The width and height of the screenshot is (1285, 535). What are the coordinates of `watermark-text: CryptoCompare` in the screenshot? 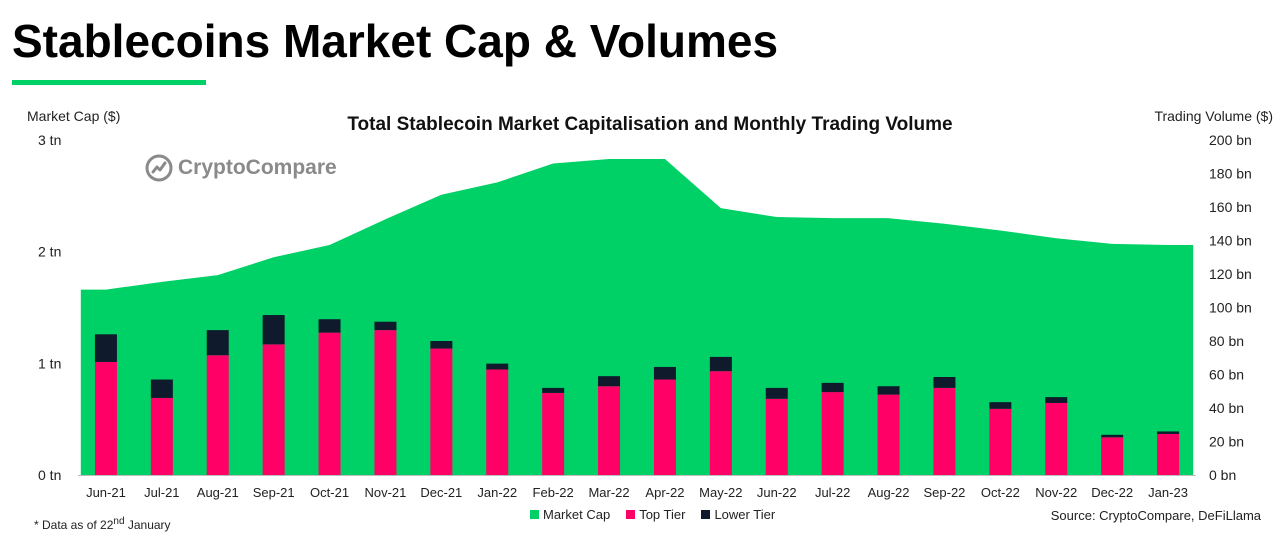 It's located at (257, 167).